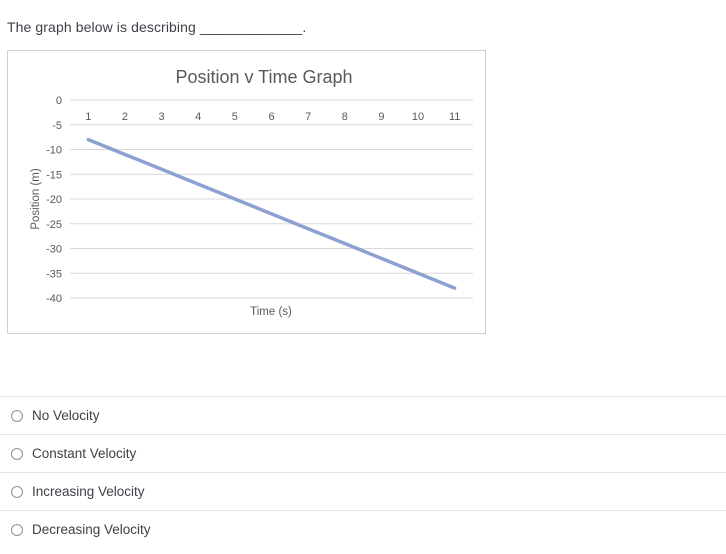 Image resolution: width=726 pixels, height=554 pixels. Describe the element at coordinates (418, 117) in the screenshot. I see `svg-text: 10` at that location.